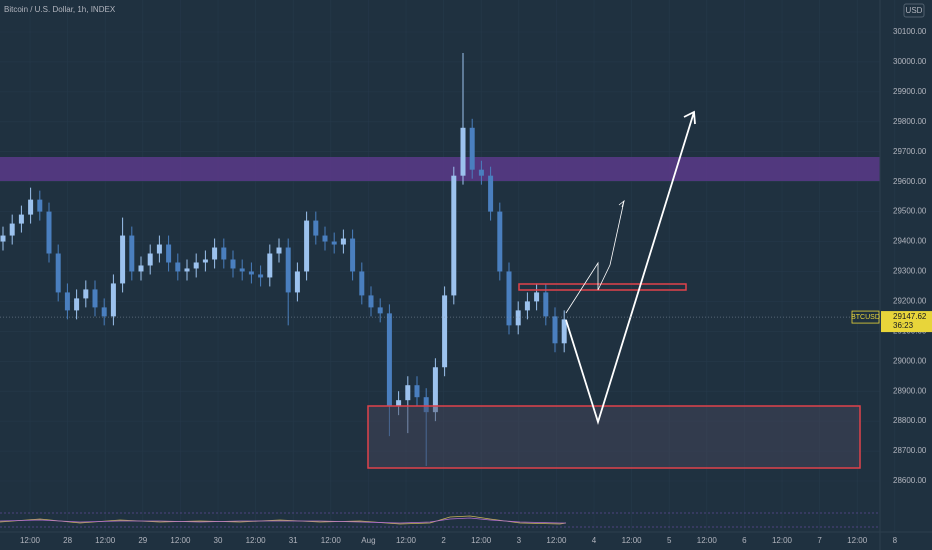 The width and height of the screenshot is (932, 550). I want to click on currency: USD, so click(914, 10).